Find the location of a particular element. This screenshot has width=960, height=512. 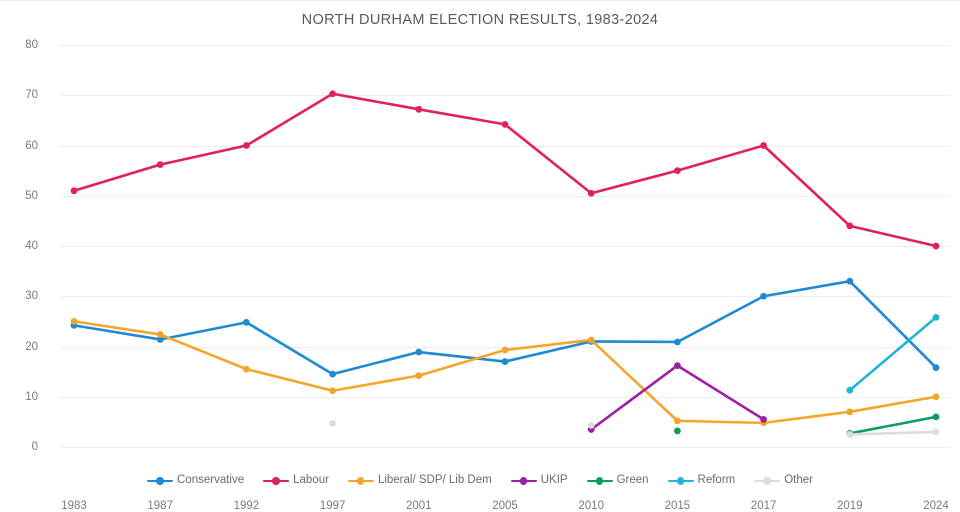

y-axis-tick-label: 60 is located at coordinates (31, 145).